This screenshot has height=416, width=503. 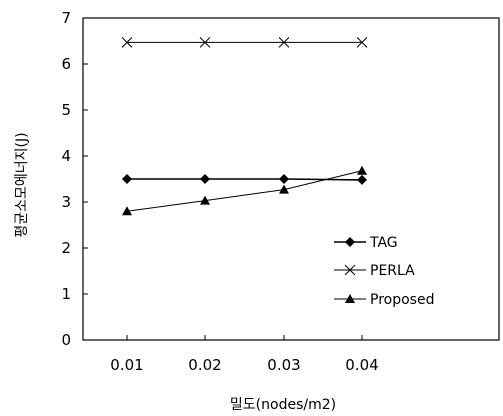 What do you see at coordinates (244, 354) in the screenshot?
I see `x-axis: 0.01 0.02 0.03 0.04` at bounding box center [244, 354].